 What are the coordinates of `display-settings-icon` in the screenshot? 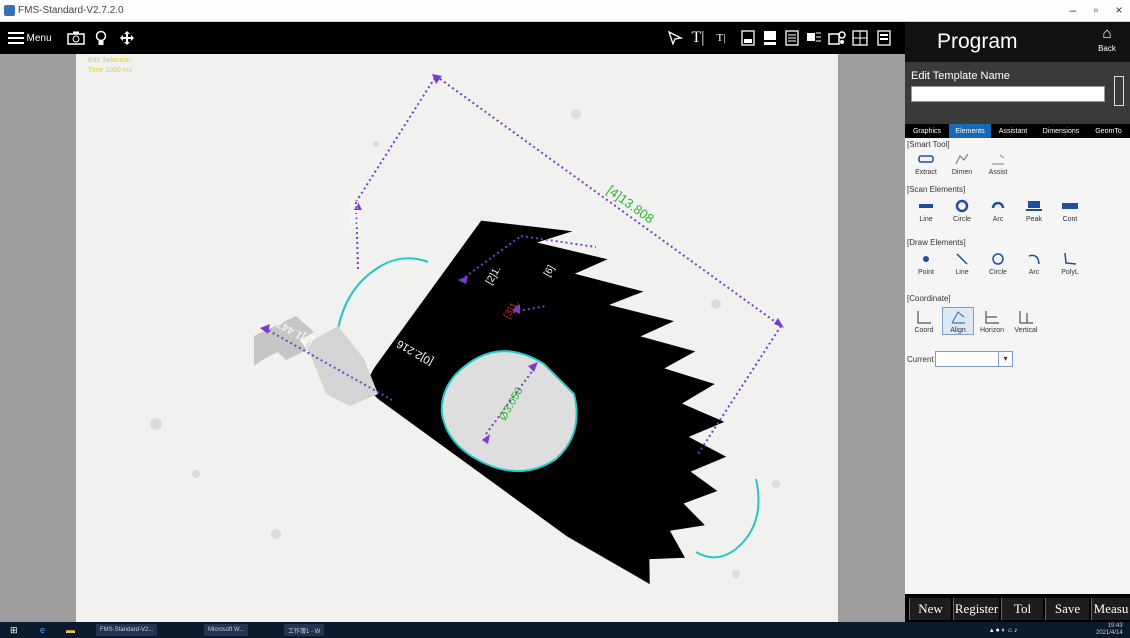 It's located at (814, 38).